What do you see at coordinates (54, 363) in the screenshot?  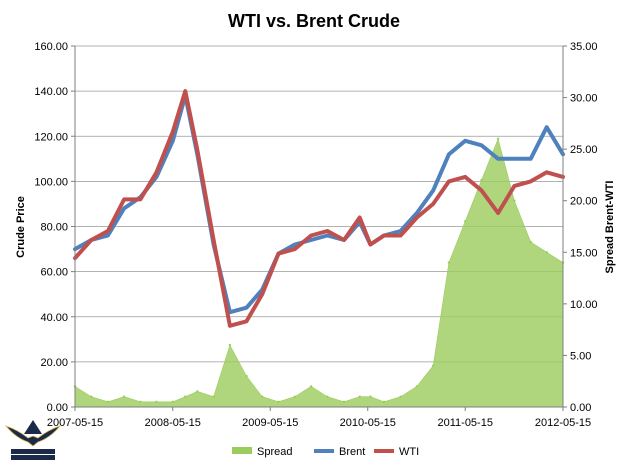 I see `left-tick-label: 20.00` at bounding box center [54, 363].